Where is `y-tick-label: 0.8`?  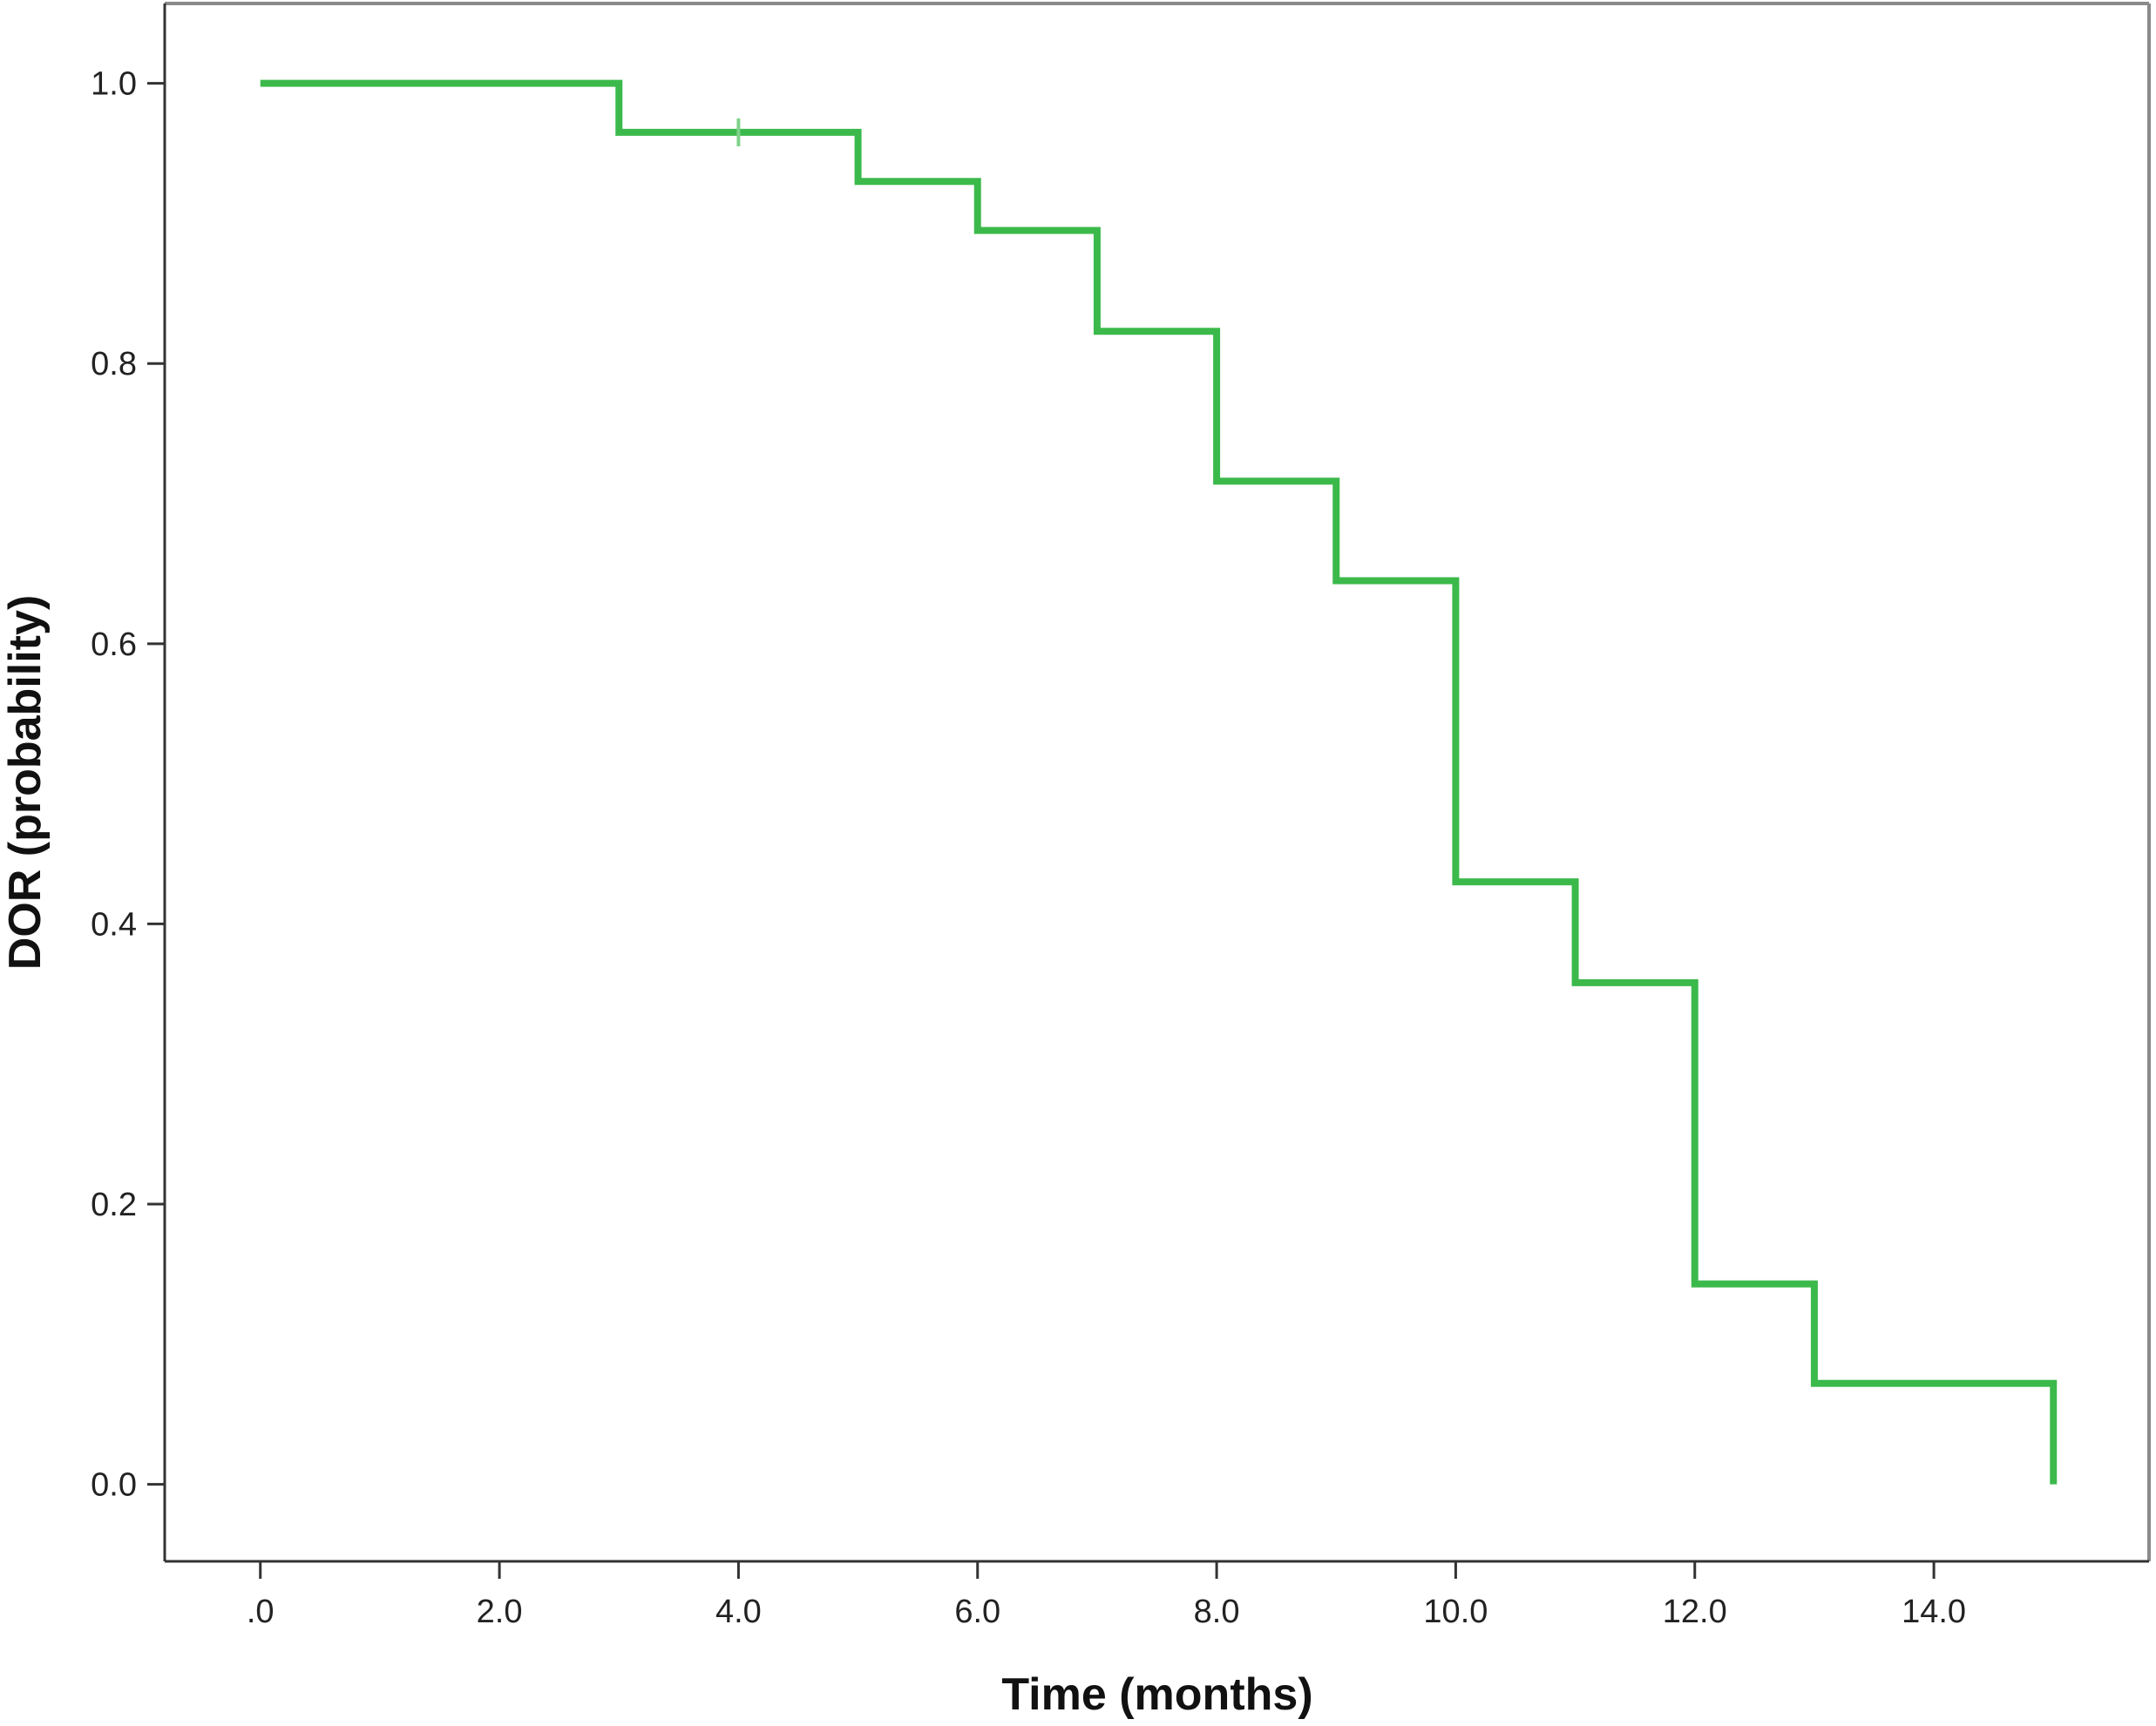
y-tick-label: 0.8 is located at coordinates (114, 364).